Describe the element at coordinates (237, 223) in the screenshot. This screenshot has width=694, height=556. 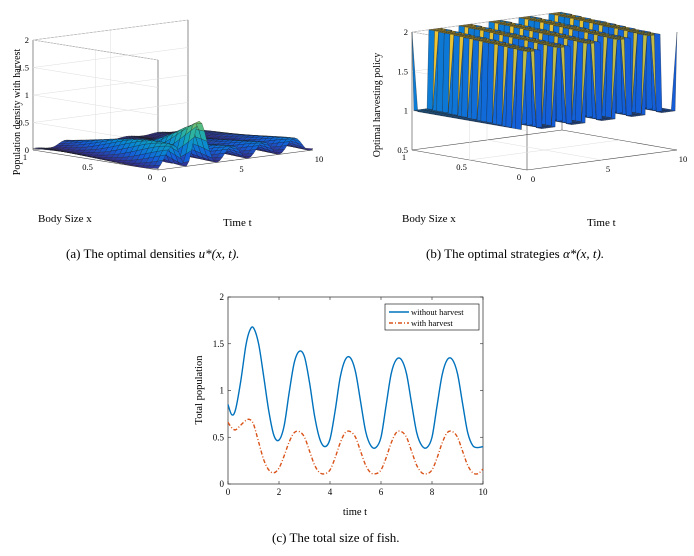
I see `t-axis-label-a: Time t` at that location.